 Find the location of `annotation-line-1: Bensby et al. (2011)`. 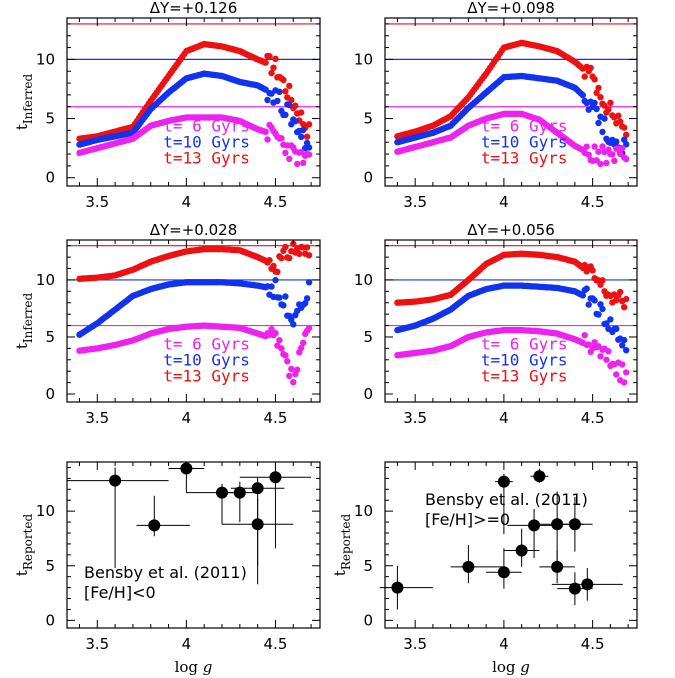

annotation-line-1: Bensby et al. (2011) is located at coordinates (165, 572).